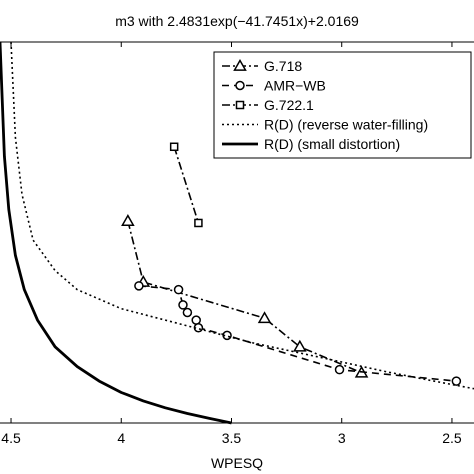  What do you see at coordinates (237, 21) in the screenshot?
I see `chart-title: m3 with 2.4831exp(−41.7451x)+2.0169` at bounding box center [237, 21].